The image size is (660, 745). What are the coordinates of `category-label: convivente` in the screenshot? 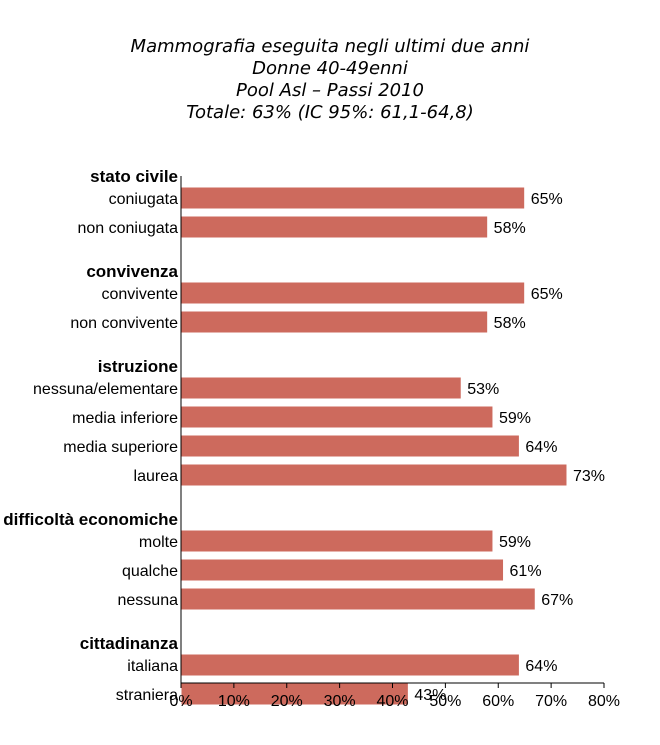 It's located at (140, 294).